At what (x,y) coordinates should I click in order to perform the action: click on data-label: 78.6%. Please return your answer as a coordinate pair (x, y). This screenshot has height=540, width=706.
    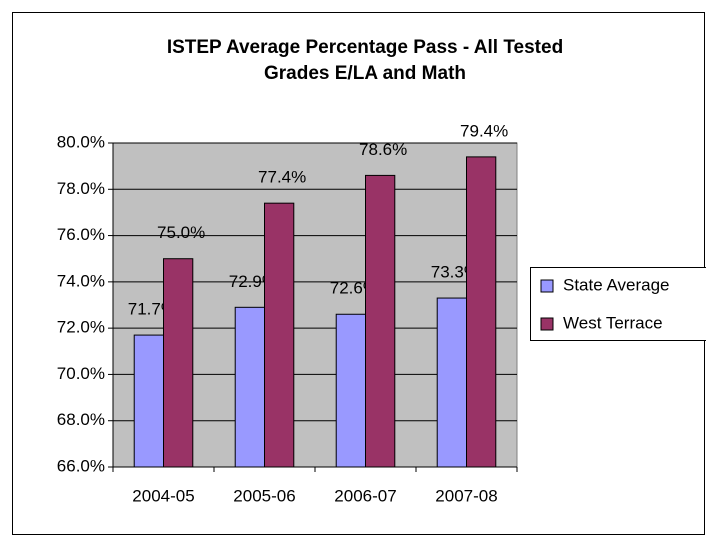
    Looking at the image, I should click on (383, 149).